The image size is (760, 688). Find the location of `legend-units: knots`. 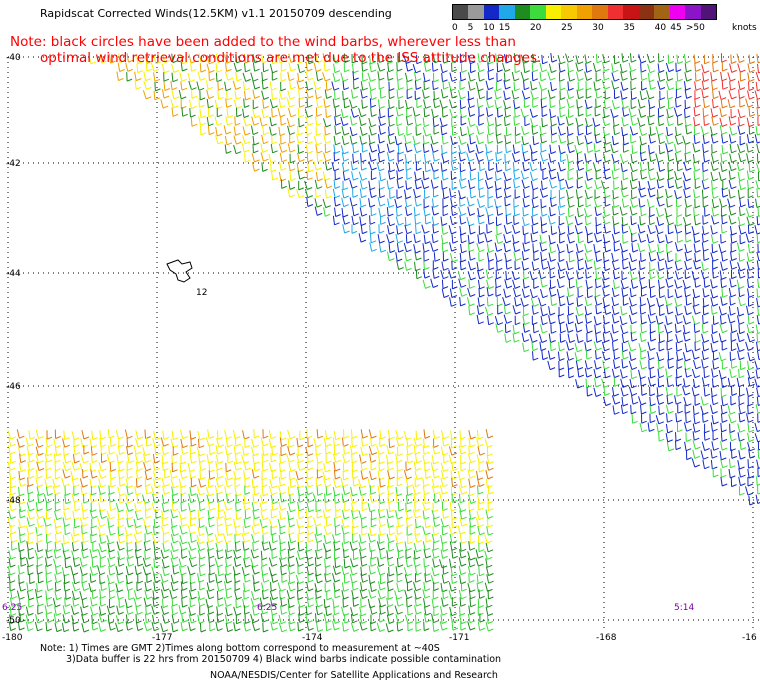

legend-units: knots is located at coordinates (744, 28).